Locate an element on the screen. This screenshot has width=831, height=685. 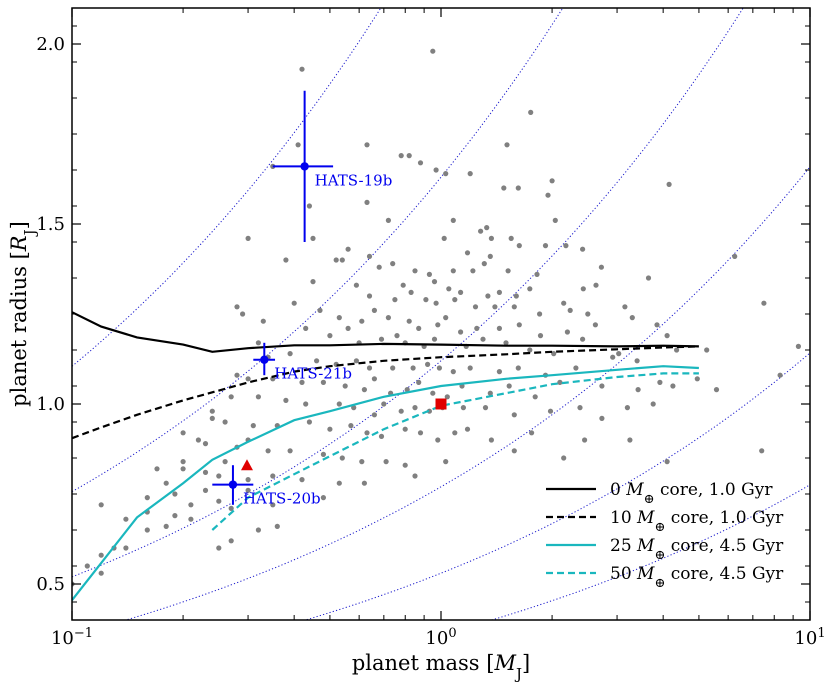
x-tick-label: 10⁰ is located at coordinates (440, 638).